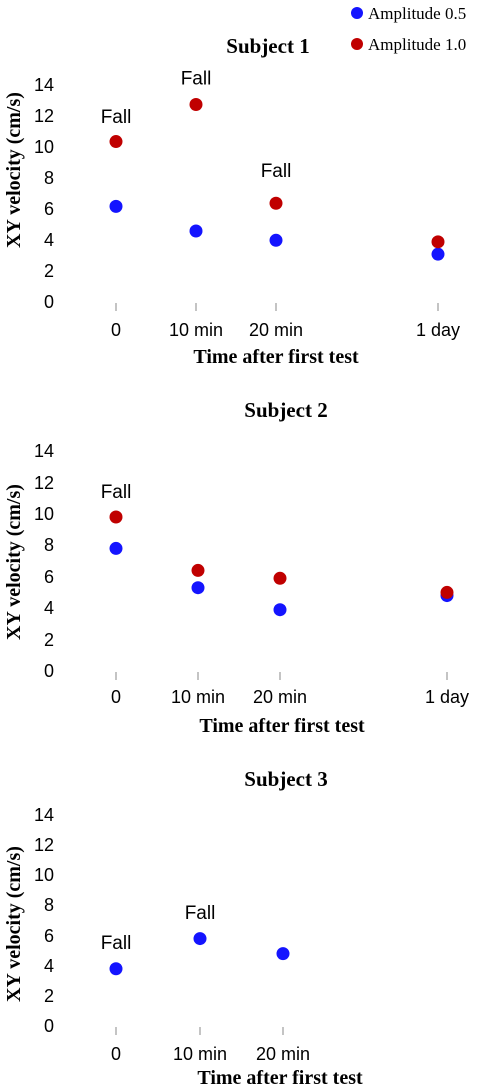 The image size is (496, 1091). What do you see at coordinates (276, 357) in the screenshot?
I see `x-axis-label-subject-1: Time after first test` at bounding box center [276, 357].